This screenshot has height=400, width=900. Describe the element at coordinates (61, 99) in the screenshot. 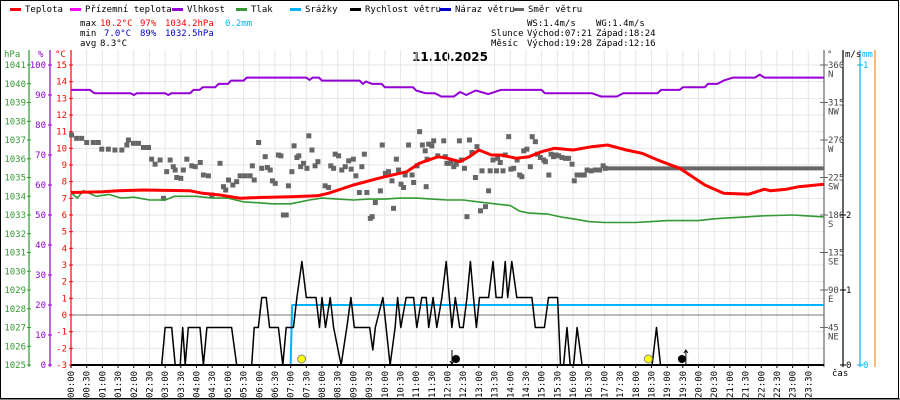

I see `temperature-tick-label: 13` at that location.